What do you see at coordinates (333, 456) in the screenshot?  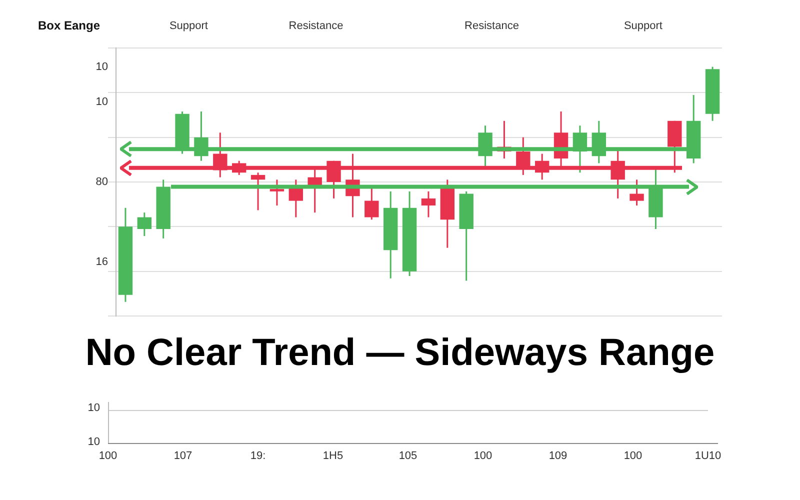 I see `text: 1H5` at bounding box center [333, 456].